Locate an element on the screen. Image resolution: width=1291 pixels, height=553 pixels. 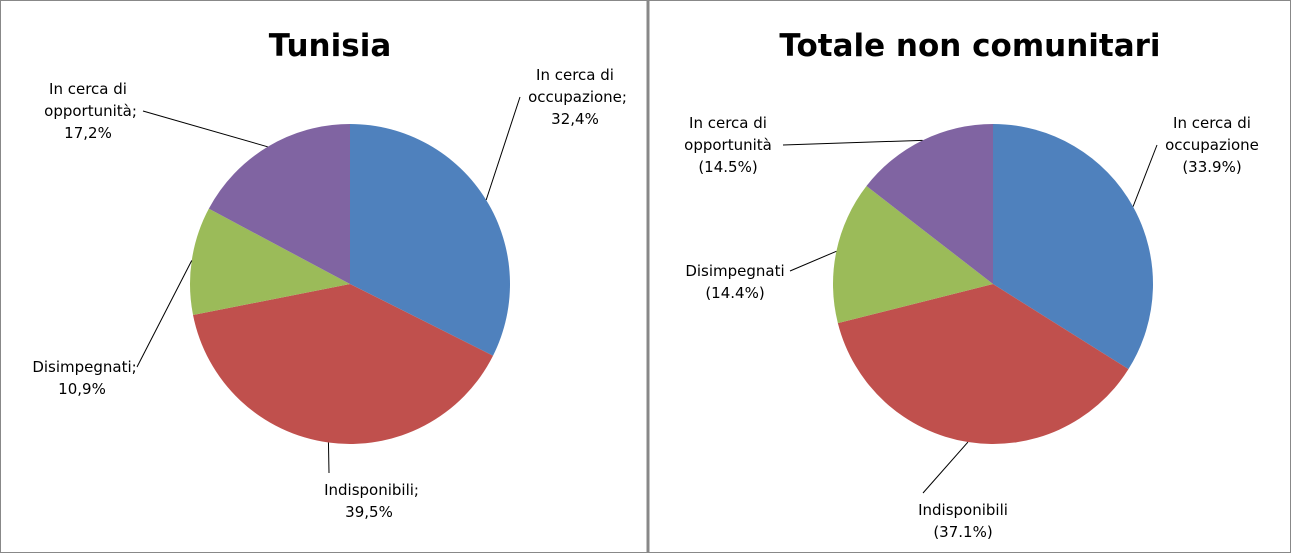
value-label: 17,2% is located at coordinates (88, 133).